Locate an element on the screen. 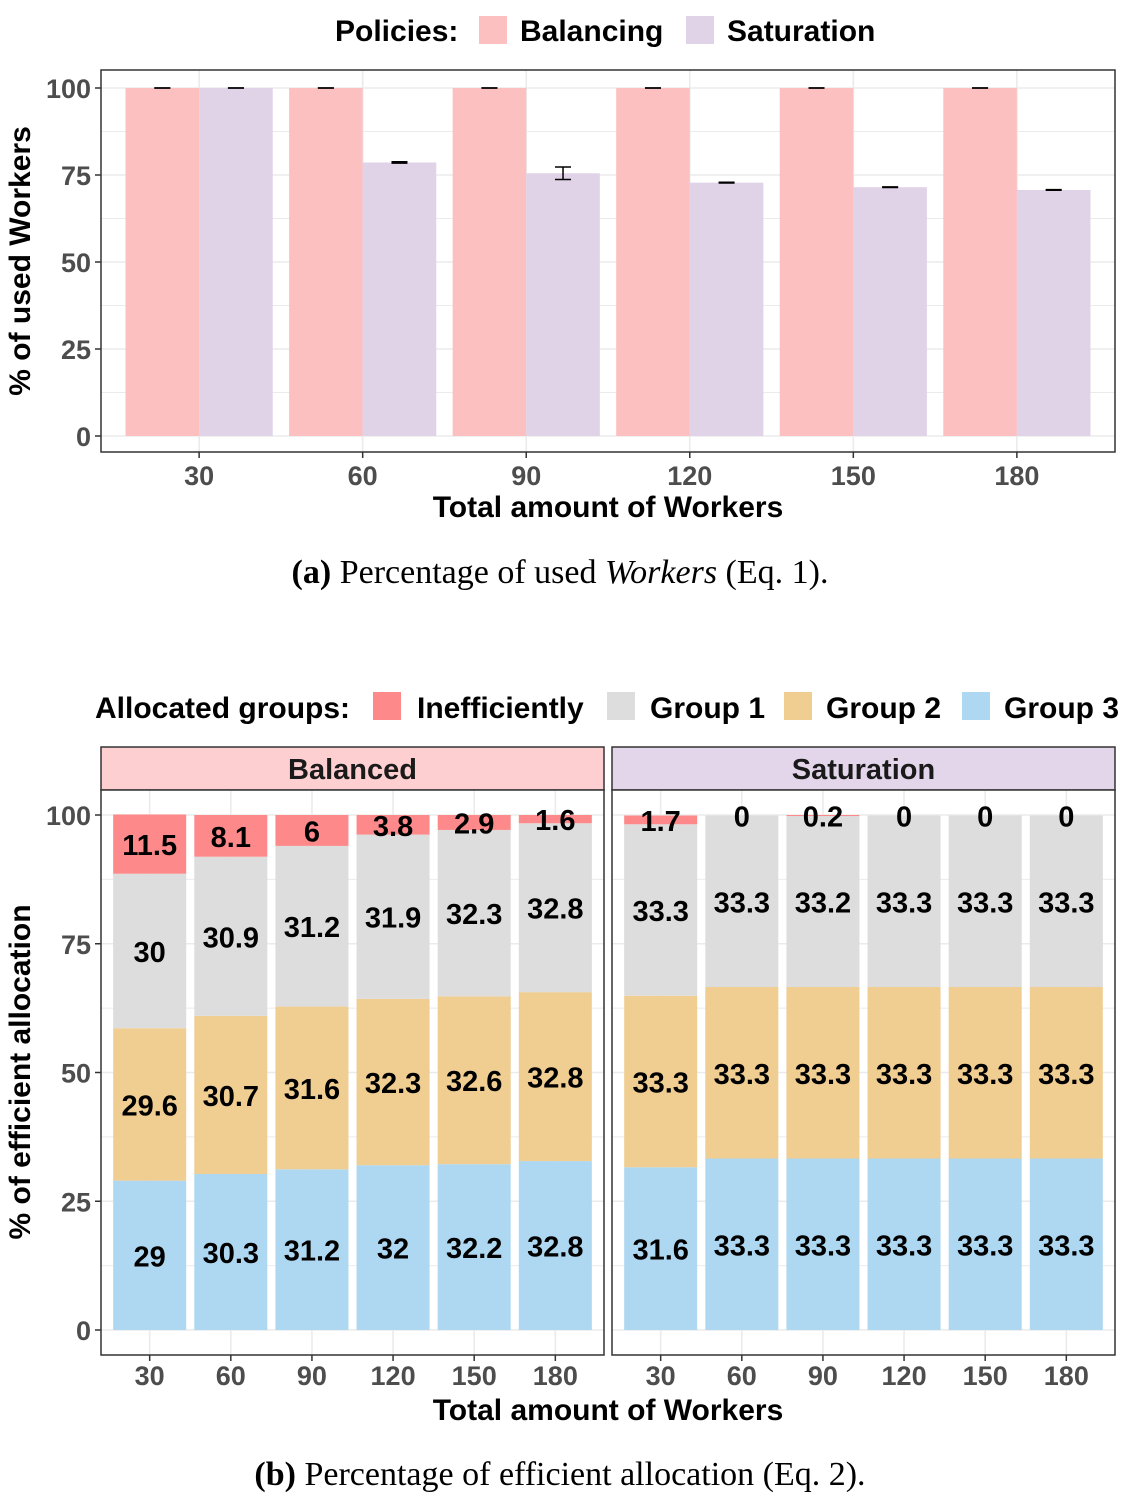 This screenshot has width=1126, height=1498. data-label-saturation-group-1-150: 33.3 is located at coordinates (985, 903).